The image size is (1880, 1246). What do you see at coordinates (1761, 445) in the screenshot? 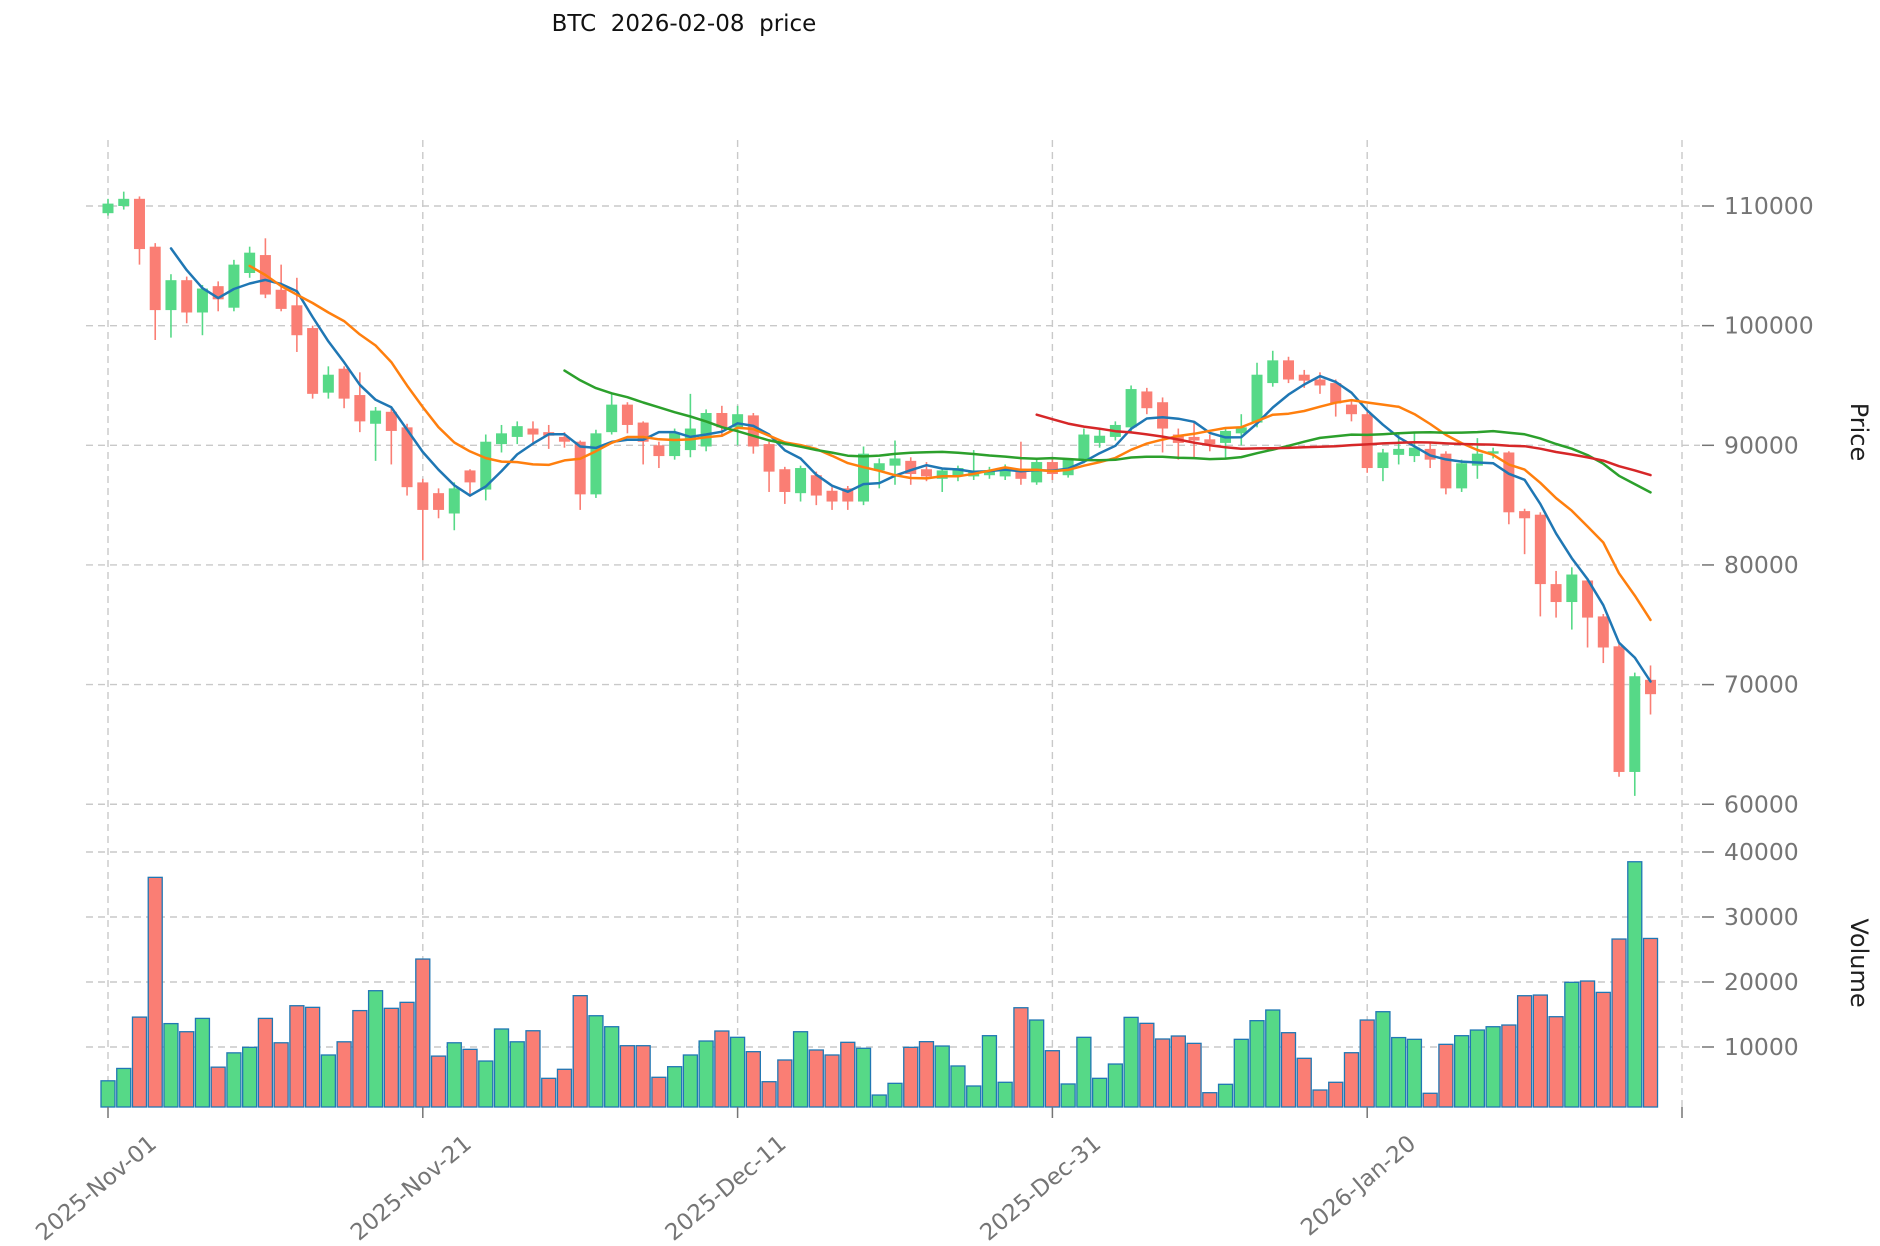
I see `price-axis-tick-label: 90000` at bounding box center [1761, 445].